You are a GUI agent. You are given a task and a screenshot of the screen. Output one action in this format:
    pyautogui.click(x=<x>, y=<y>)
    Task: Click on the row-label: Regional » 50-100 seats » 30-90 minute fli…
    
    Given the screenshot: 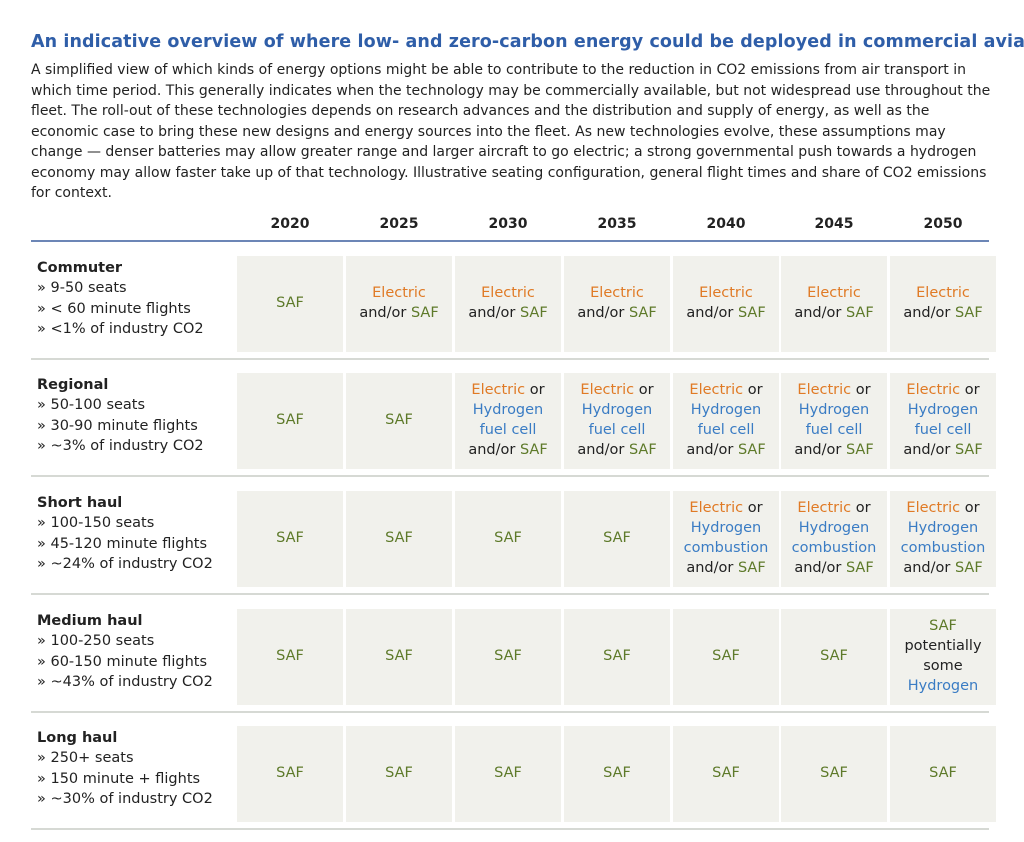 What is the action you would take?
    pyautogui.click(x=120, y=417)
    